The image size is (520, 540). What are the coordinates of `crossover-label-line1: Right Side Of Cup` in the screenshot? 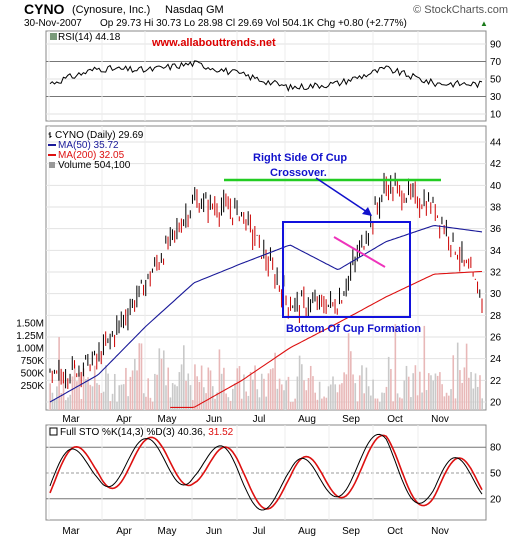 It's located at (300, 158).